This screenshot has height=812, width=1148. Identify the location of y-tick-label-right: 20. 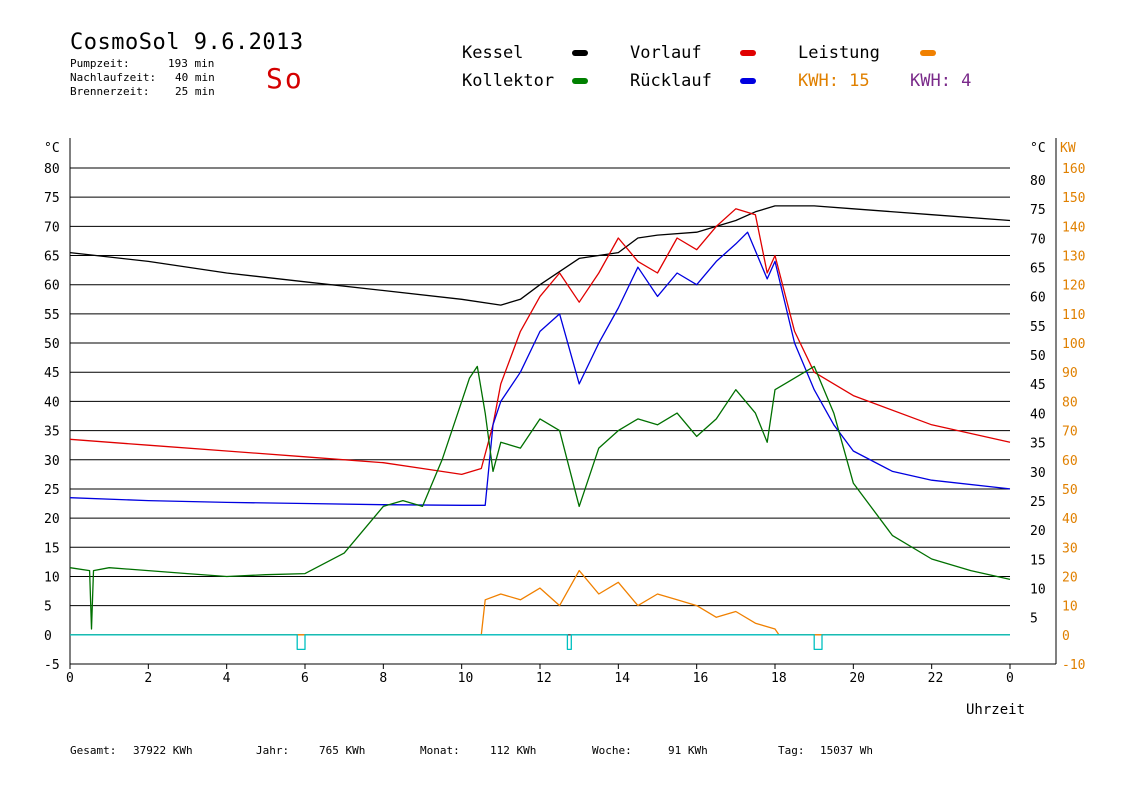
(1038, 531).